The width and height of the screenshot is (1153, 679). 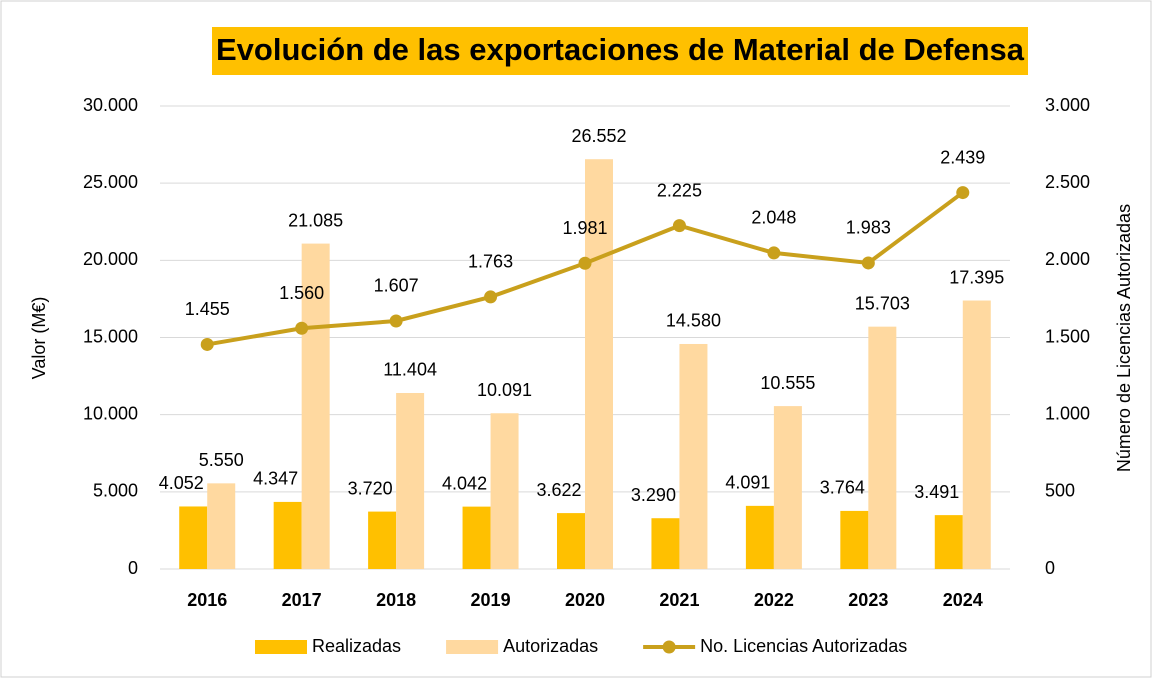 What do you see at coordinates (842, 488) in the screenshot?
I see `data-label: 3.764` at bounding box center [842, 488].